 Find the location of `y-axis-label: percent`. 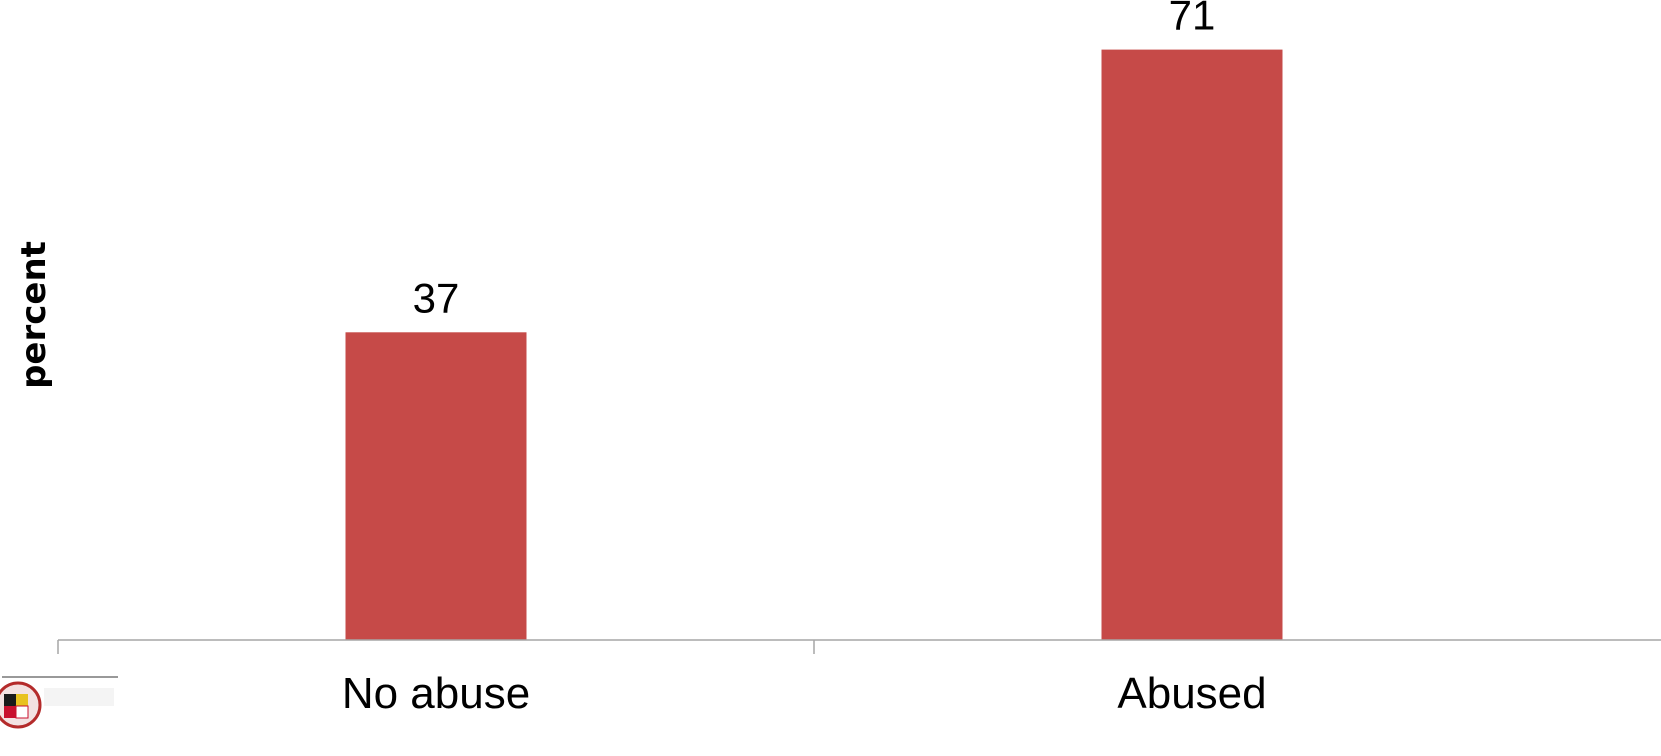

y-axis-label: percent is located at coordinates (34, 315).